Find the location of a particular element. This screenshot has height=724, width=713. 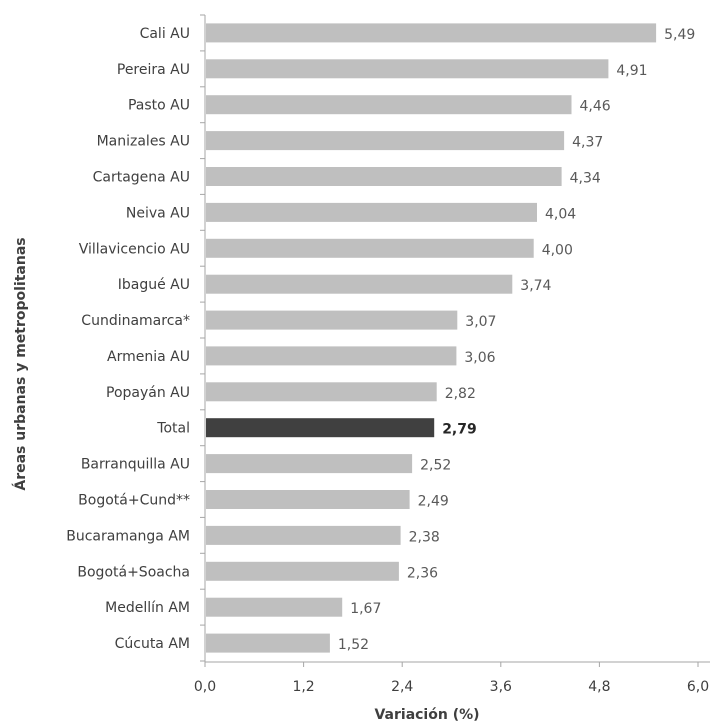

value-label-medellin-am: 1,67 is located at coordinates (365, 609).